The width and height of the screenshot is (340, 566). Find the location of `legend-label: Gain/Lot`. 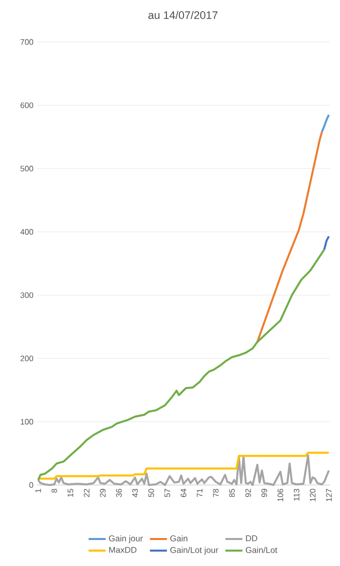

legend-label: Gain/Lot is located at coordinates (262, 550).